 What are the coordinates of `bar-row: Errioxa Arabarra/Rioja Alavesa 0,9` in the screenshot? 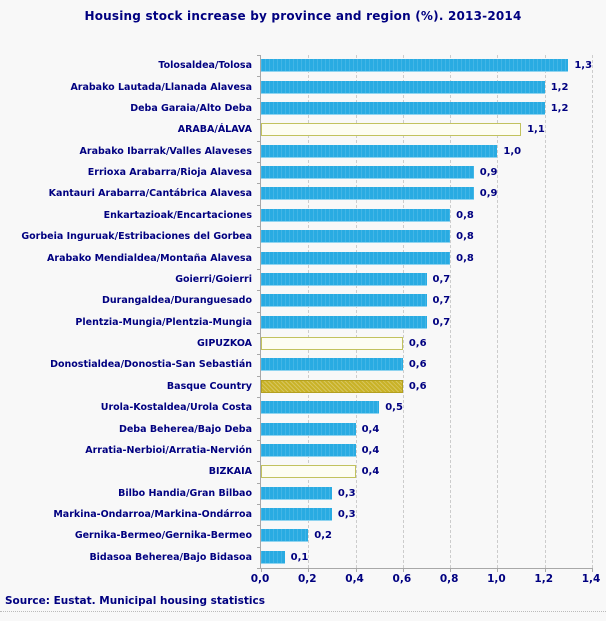 It's located at (340, 172).